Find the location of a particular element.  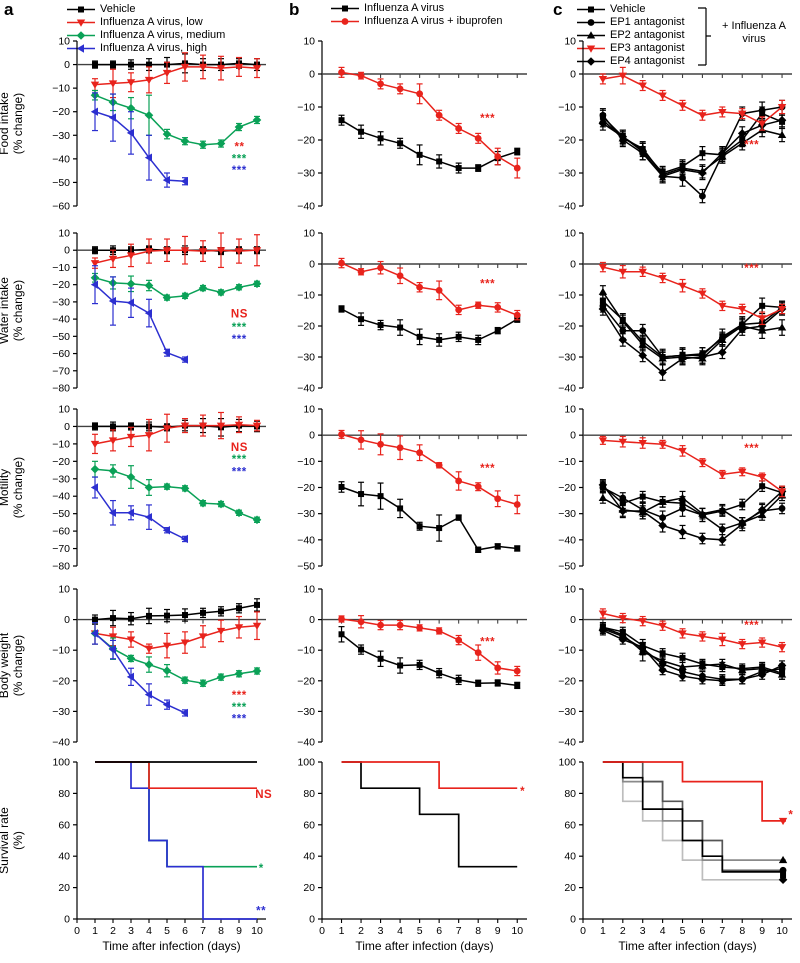

chart-svg-Body weight (c): −40 −30 −20 −10 0 10 *** is located at coordinates (675, 666).